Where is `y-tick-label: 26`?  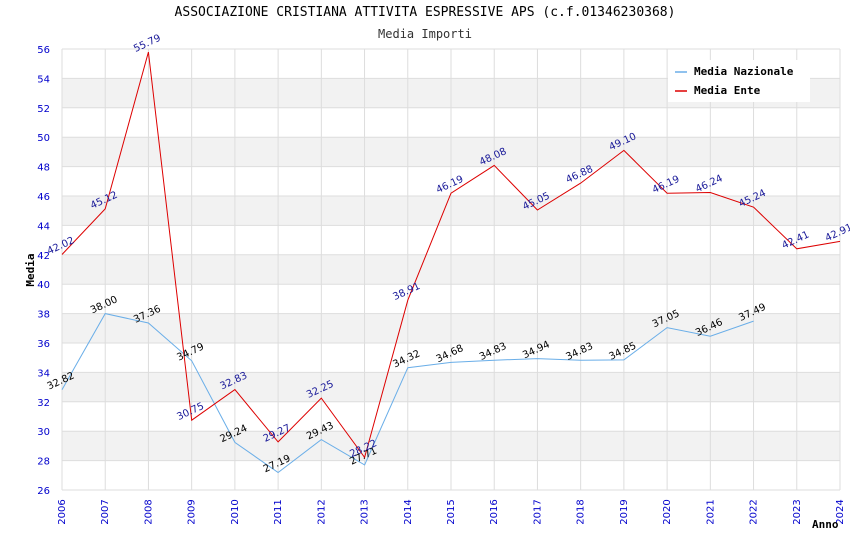 y-tick-label: 26 is located at coordinates (43, 491).